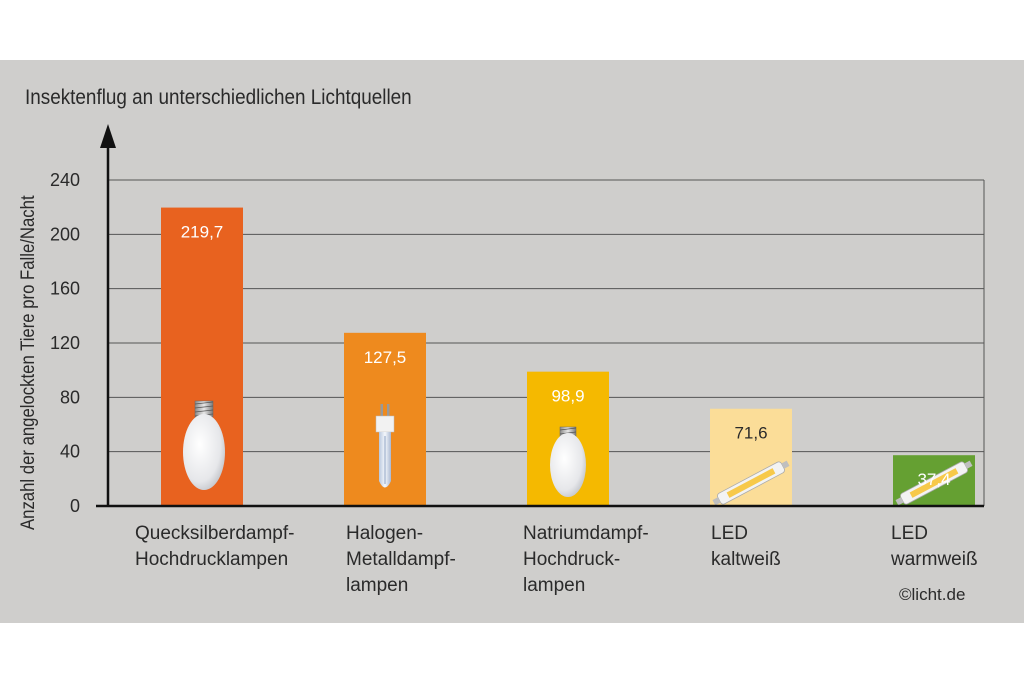  What do you see at coordinates (70, 452) in the screenshot?
I see `y-tick-label: 40` at bounding box center [70, 452].